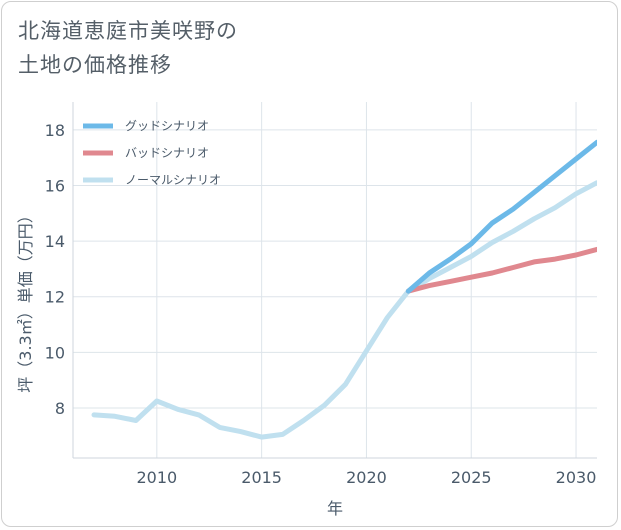  What do you see at coordinates (261, 477) in the screenshot?
I see `x-tick-label-2015: 2015` at bounding box center [261, 477].